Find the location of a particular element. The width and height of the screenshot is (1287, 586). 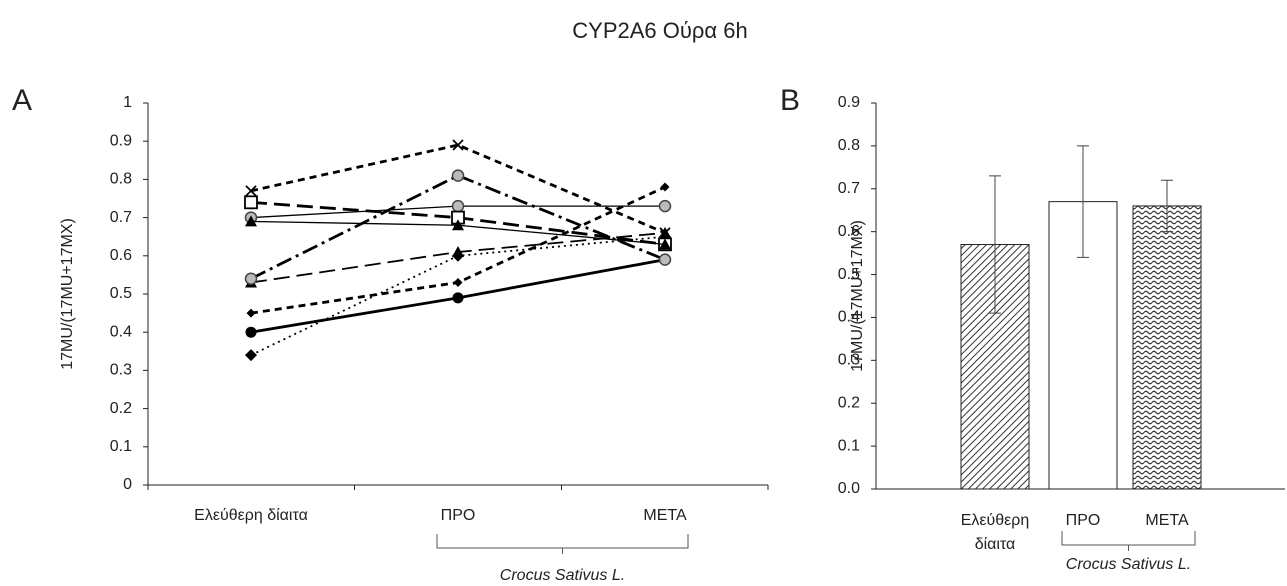

figure-title: CYP2A6 Ούρα 6h is located at coordinates (659, 30).